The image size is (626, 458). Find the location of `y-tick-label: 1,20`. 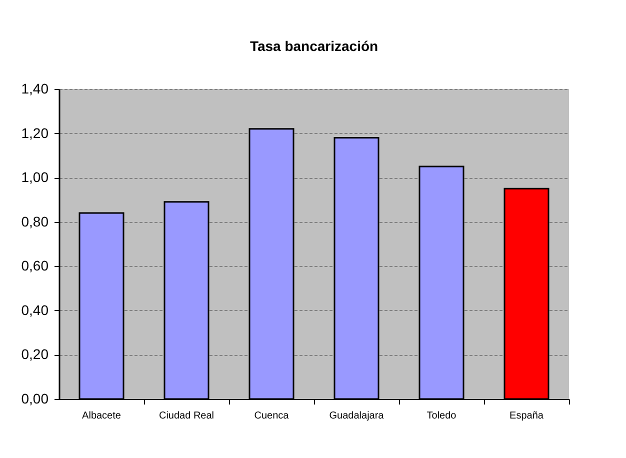

y-tick-label: 1,20 is located at coordinates (35, 132).